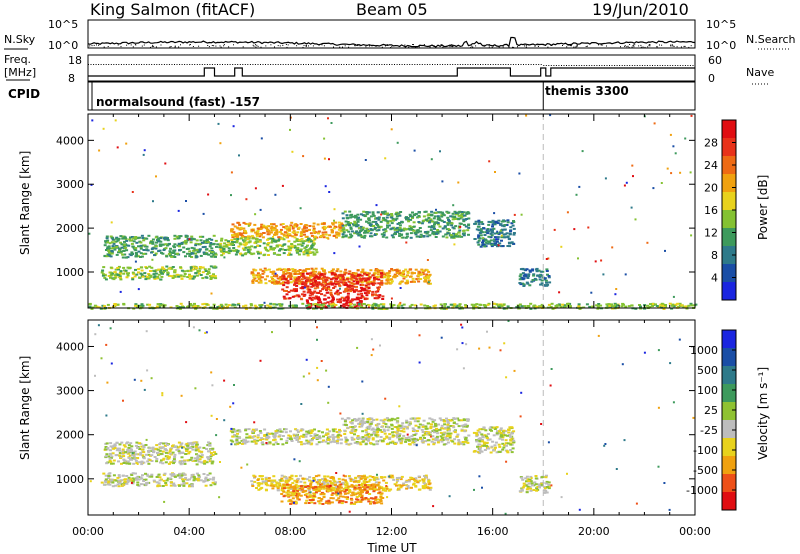 This screenshot has width=800, height=554. I want to click on noise-panel-frame, so click(391, 34).